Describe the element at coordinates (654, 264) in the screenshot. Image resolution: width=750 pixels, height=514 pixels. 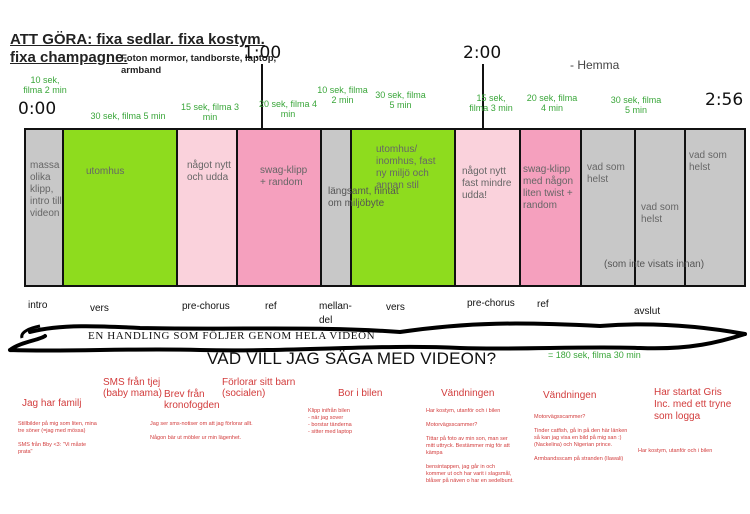
I see `avslut-note: (som inte visats innan)` at that location.